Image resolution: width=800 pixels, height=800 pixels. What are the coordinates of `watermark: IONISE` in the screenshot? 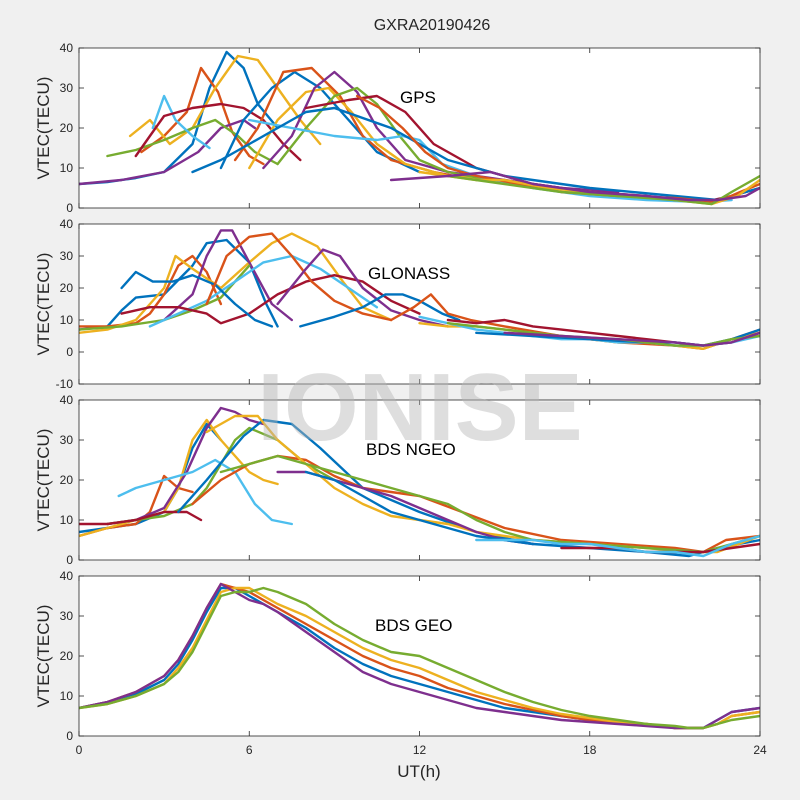 It's located at (419, 407).